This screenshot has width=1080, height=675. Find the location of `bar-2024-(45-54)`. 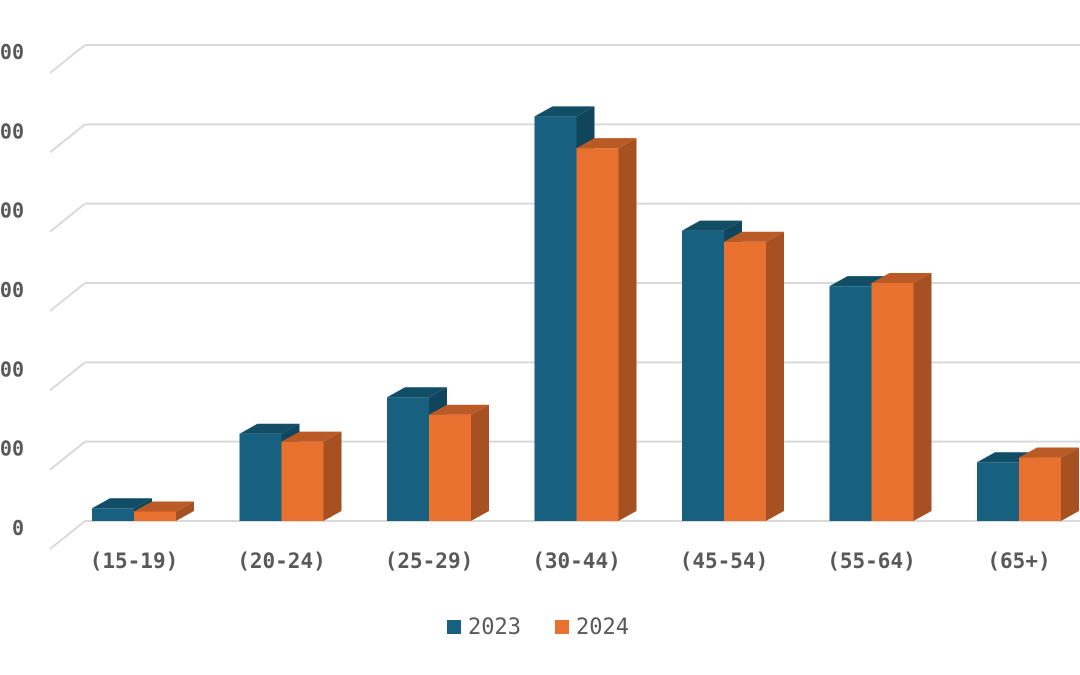

bar-2024-(45-54) is located at coordinates (754, 376).